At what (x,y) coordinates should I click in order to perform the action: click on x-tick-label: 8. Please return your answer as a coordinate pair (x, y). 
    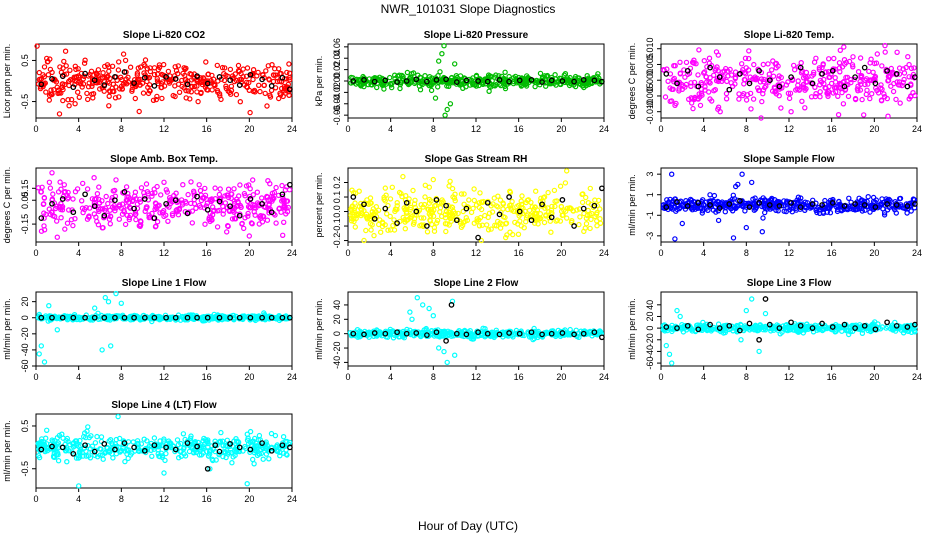
    Looking at the image, I should click on (433, 253).